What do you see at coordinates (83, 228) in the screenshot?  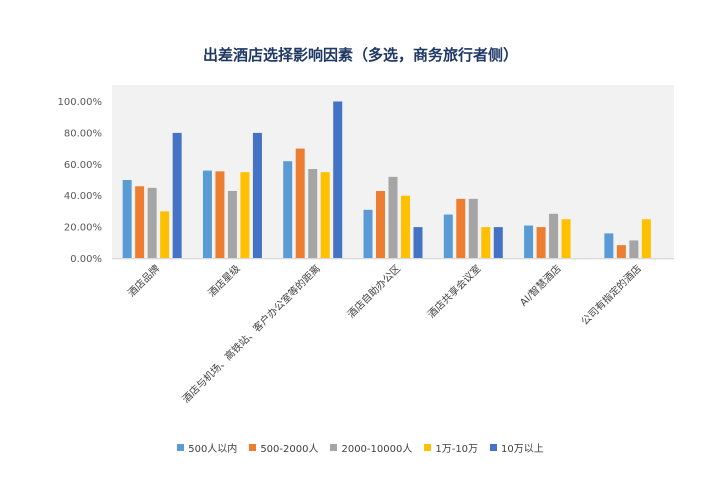 I see `y-tick-label: 20.00%` at bounding box center [83, 228].